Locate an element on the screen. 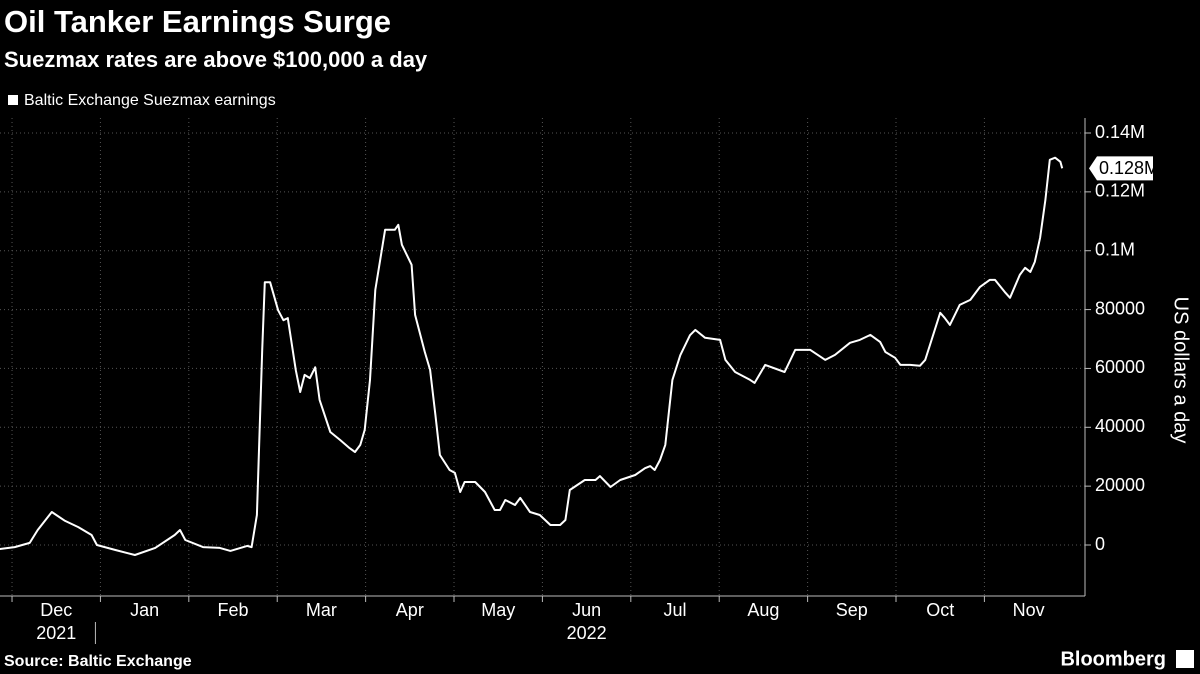  y-tick-label: 0.1M is located at coordinates (1115, 249).